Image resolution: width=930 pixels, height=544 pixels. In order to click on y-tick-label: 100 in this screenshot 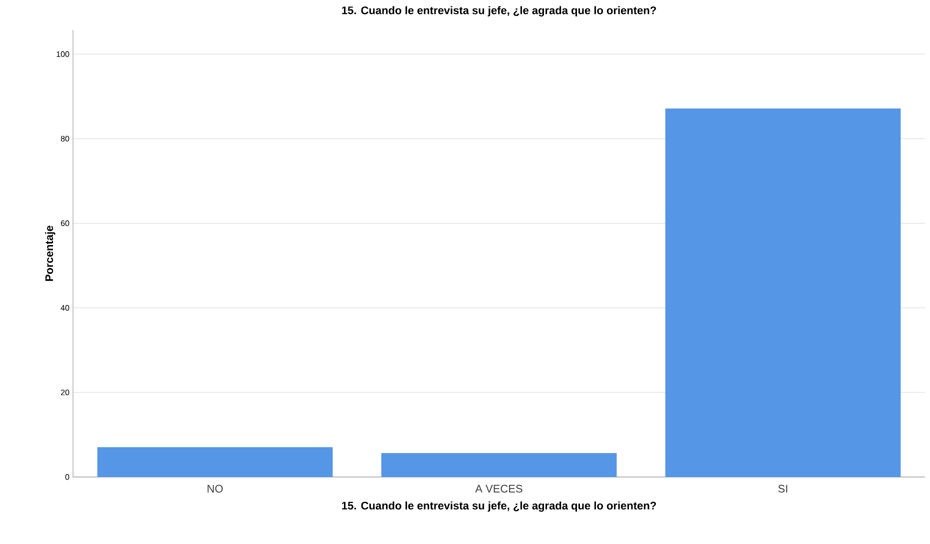, I will do `click(63, 54)`.